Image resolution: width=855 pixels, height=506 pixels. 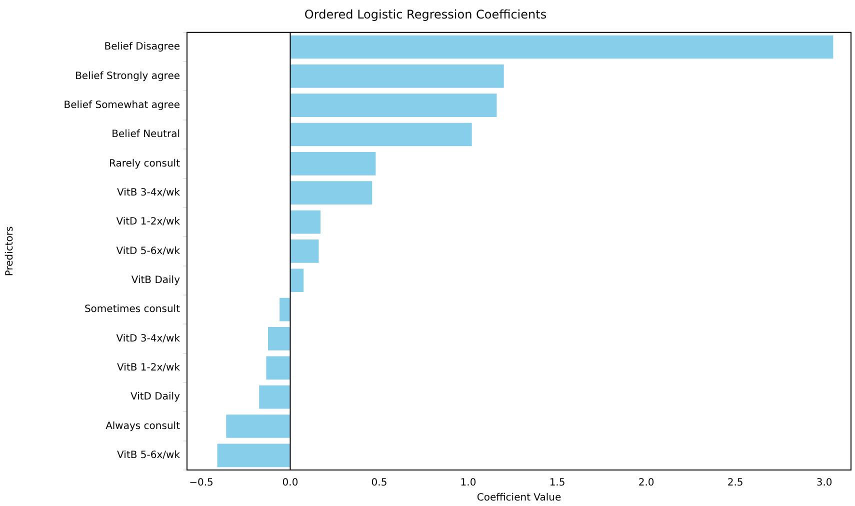 I want to click on y-tick-label: Belief Neutral, so click(x=146, y=134).